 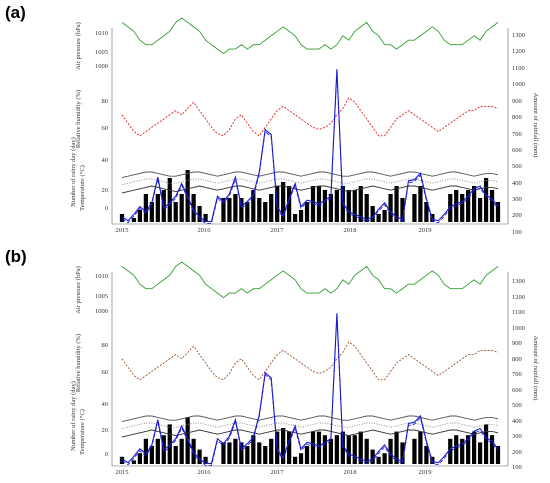 What do you see at coordinates (310, 419) in the screenshot?
I see `max-temp-line` at bounding box center [310, 419].